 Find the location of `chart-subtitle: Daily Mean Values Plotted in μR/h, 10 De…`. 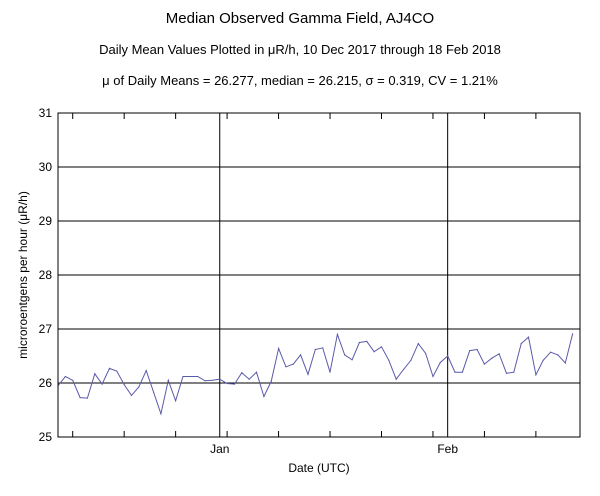

chart-subtitle: Daily Mean Values Plotted in μR/h, 10 De… is located at coordinates (300, 49).